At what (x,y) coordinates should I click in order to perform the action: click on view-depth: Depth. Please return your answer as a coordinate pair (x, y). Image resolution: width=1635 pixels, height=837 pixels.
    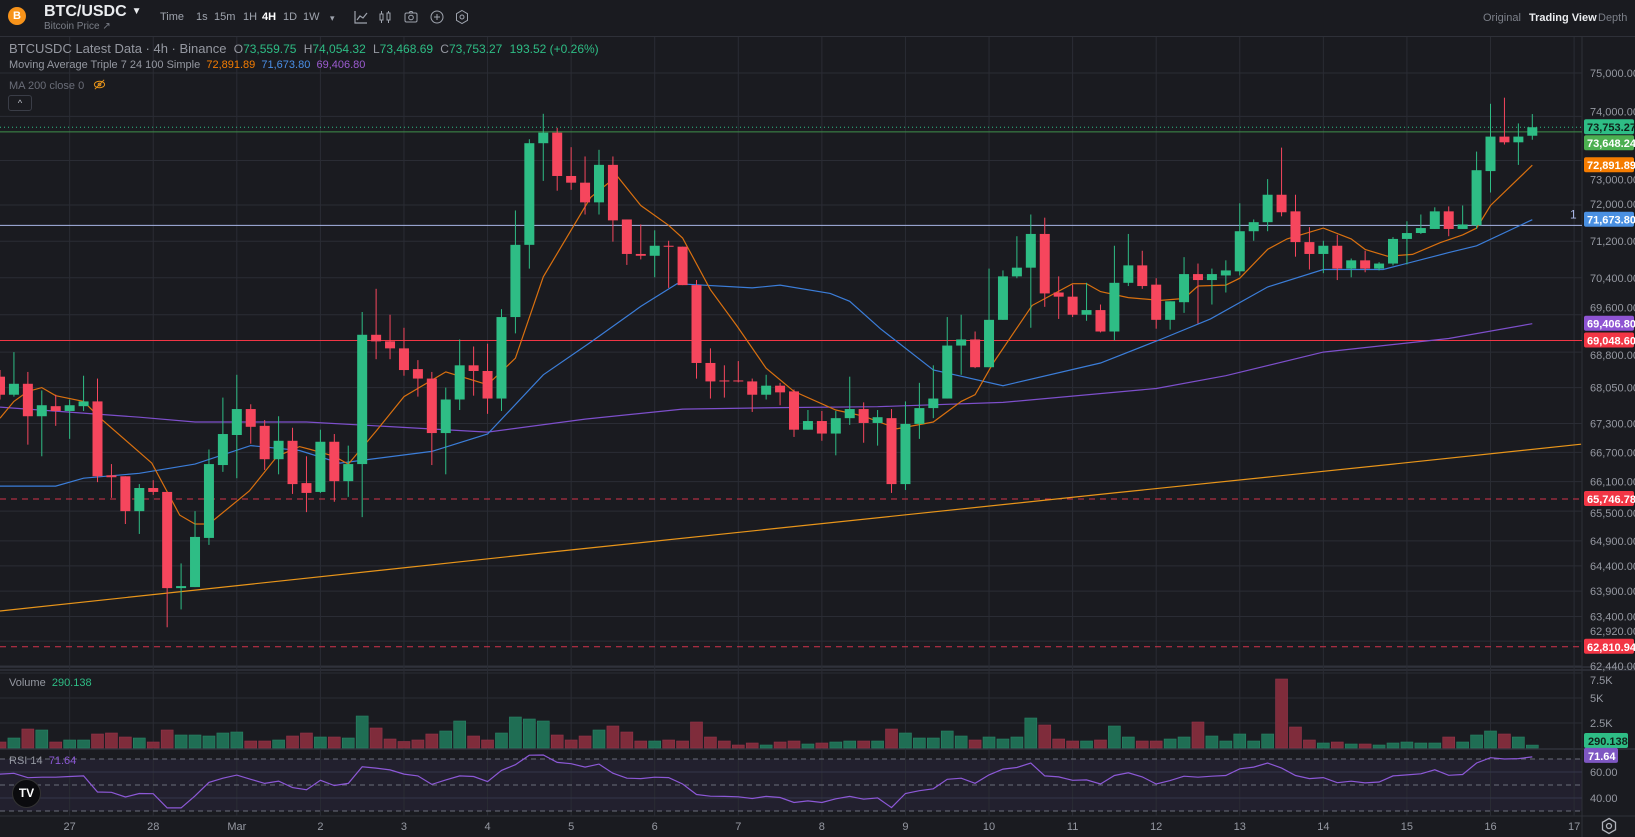
    Looking at the image, I should click on (1613, 18).